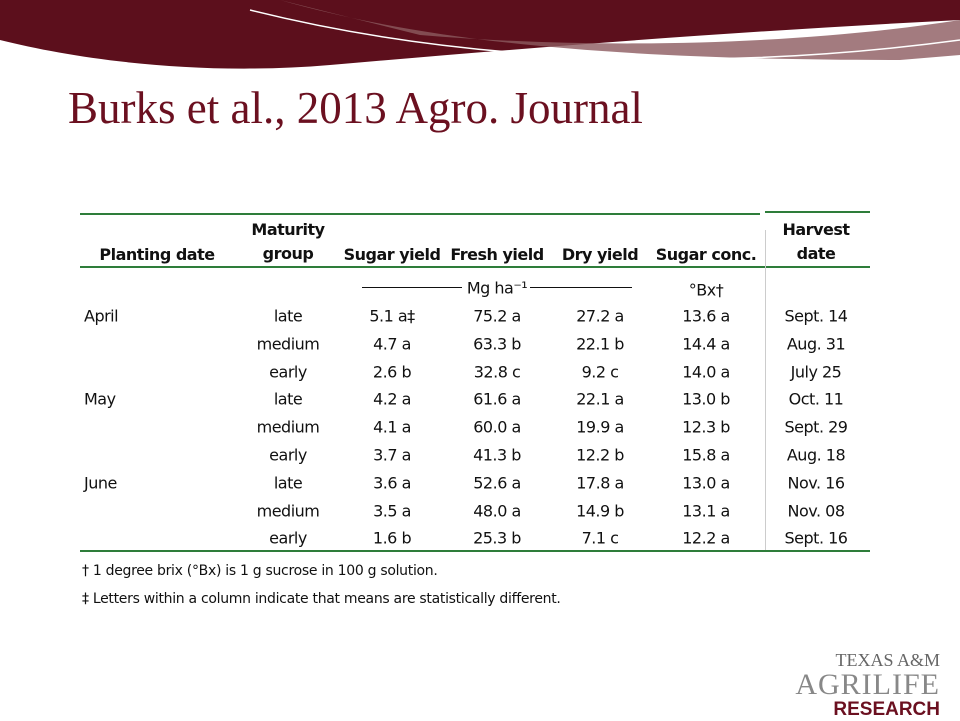 The width and height of the screenshot is (960, 721). Describe the element at coordinates (706, 254) in the screenshot. I see `column-header: Sugar conc.` at that location.